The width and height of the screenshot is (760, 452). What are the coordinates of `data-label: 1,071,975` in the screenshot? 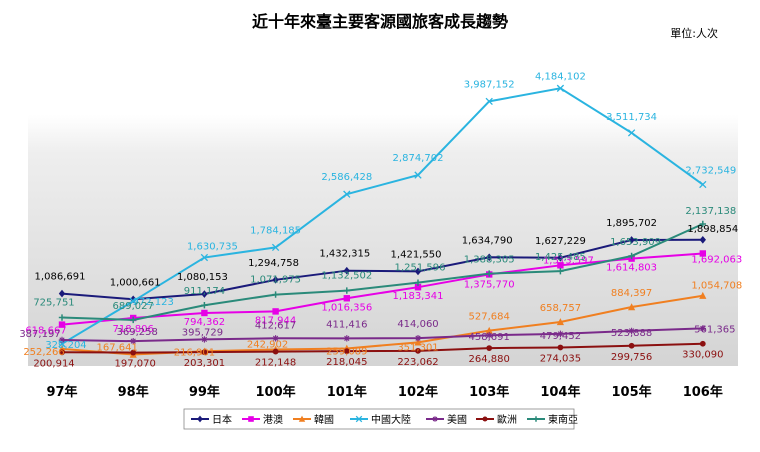 It's located at (275, 280).